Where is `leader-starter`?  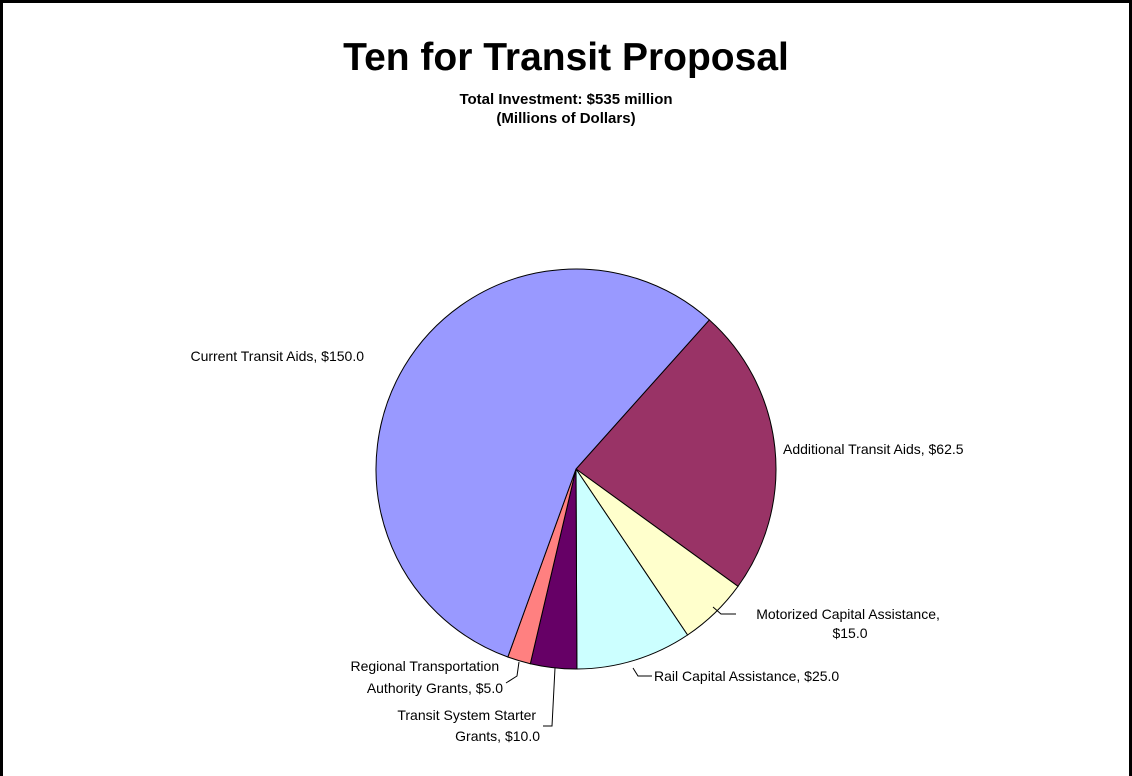
leader-starter is located at coordinates (549, 697).